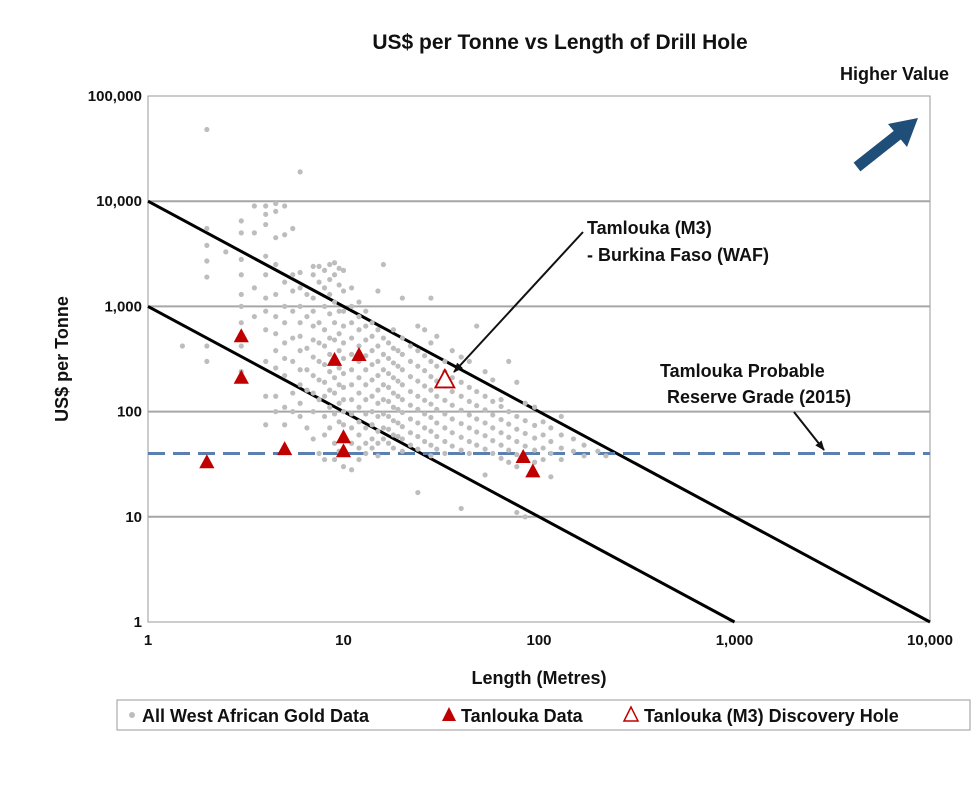 The image size is (980, 795). Describe the element at coordinates (343, 450) in the screenshot. I see `tanlouka-point` at that location.